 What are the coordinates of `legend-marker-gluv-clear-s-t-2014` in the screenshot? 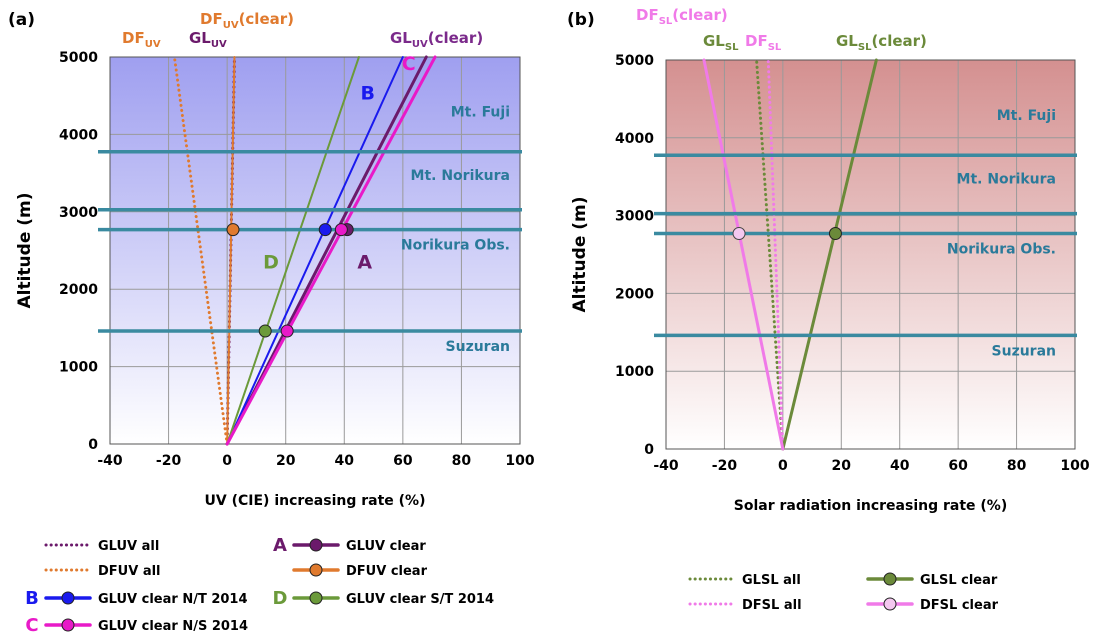 It's located at (316, 598).